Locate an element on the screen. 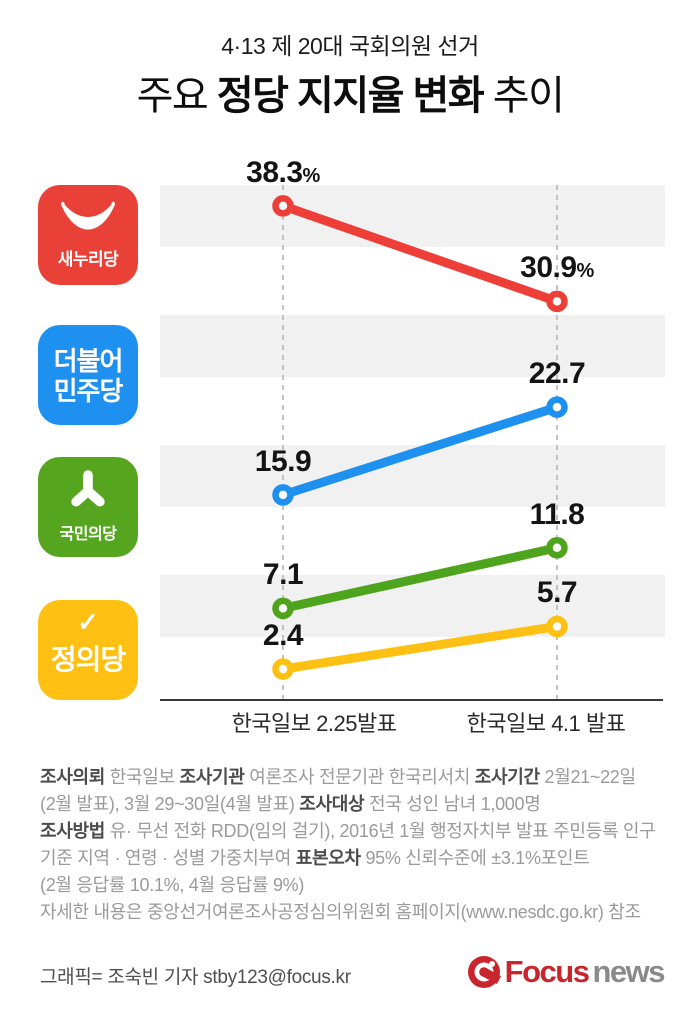 Image resolution: width=700 pixels, height=1011 pixels. chart-title-post: 추이 is located at coordinates (524, 96).